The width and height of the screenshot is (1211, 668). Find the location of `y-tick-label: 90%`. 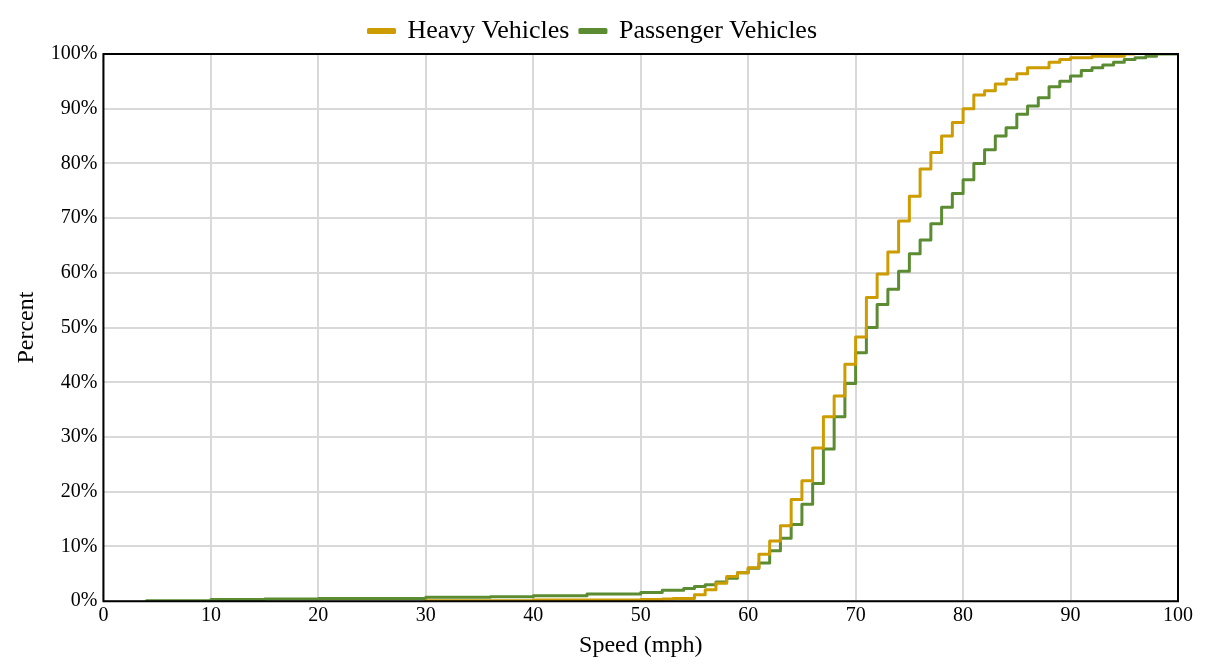

y-tick-label: 90% is located at coordinates (79, 106).